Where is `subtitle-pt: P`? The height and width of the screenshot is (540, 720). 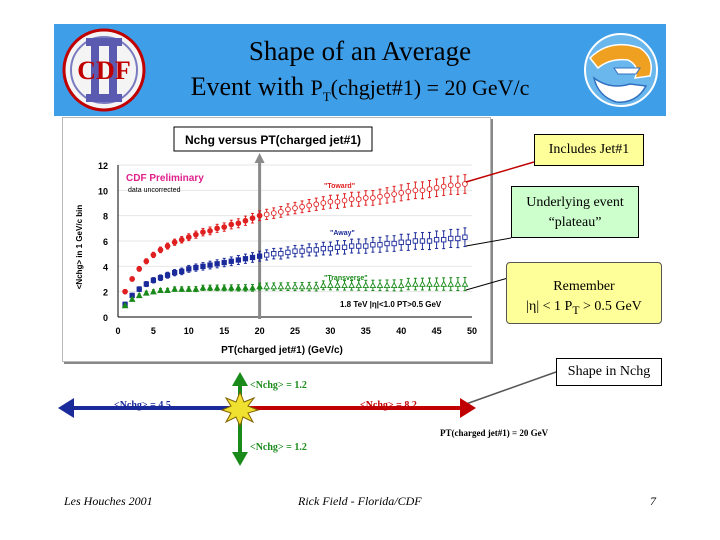 subtitle-pt: P is located at coordinates (316, 87).